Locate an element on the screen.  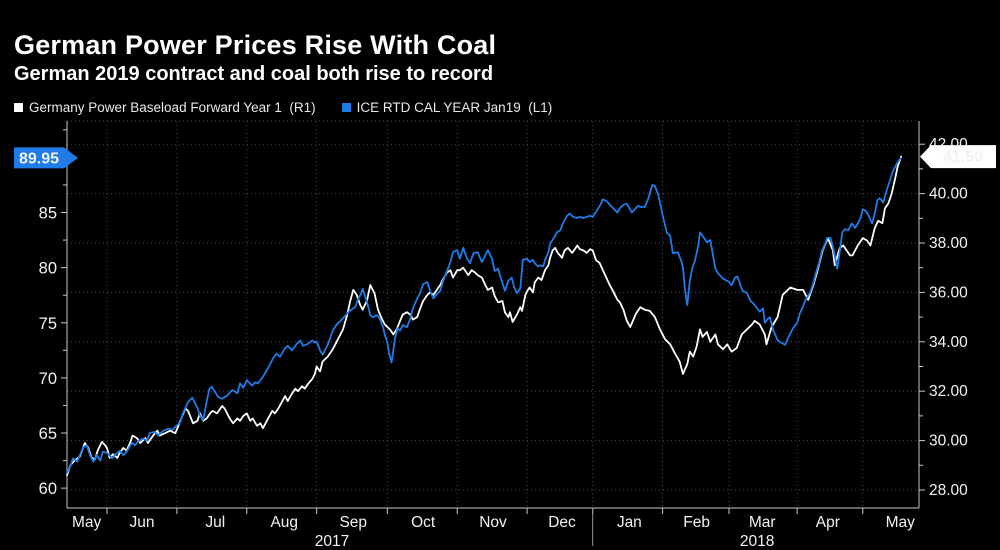
year-label: 2018 is located at coordinates (757, 541).